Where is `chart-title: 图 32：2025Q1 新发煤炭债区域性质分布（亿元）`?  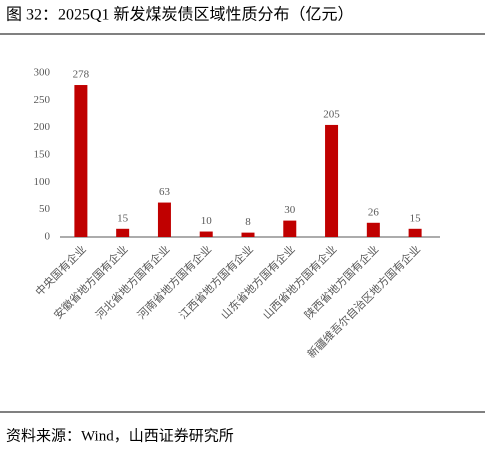 chart-title: 图 32：2025Q1 新发煤炭债区域性质分布（亿元） is located at coordinates (180, 15).